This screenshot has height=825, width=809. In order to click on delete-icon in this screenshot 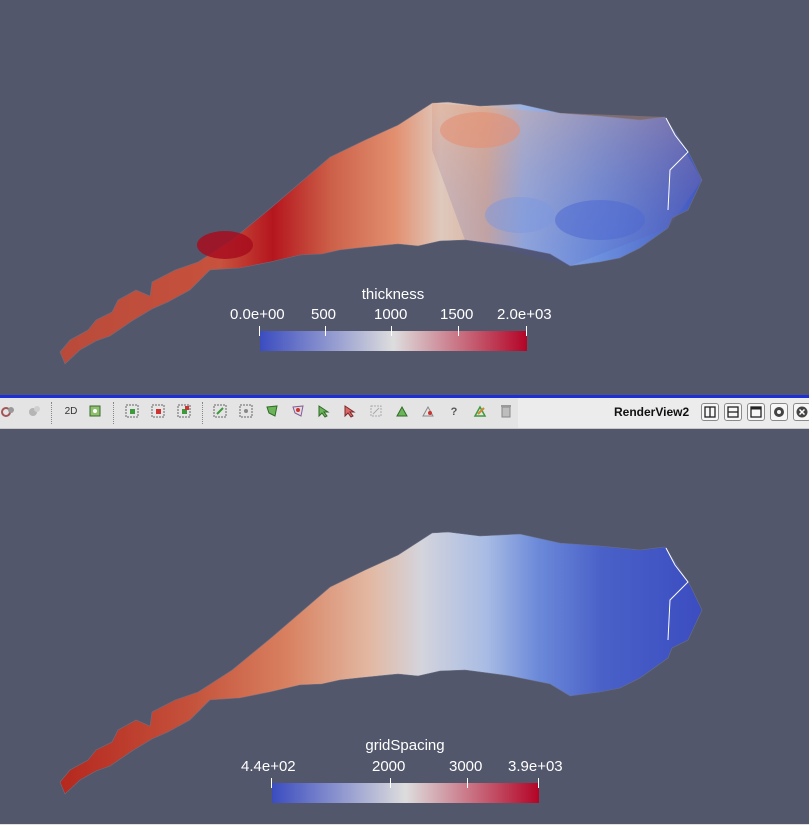, I will do `click(506, 412)`.